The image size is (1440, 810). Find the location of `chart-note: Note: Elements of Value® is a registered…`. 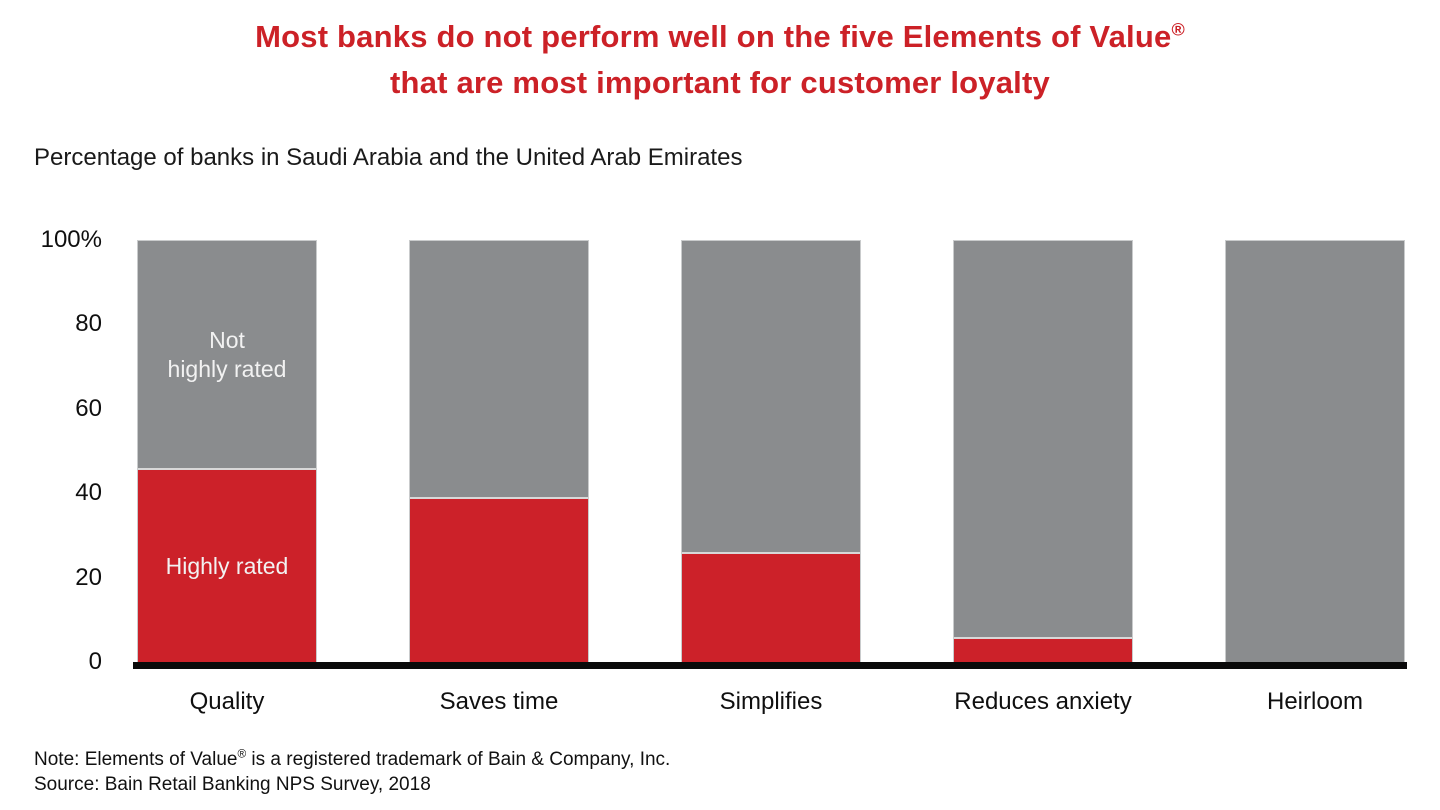

chart-note: Note: Elements of Value® is a registered… is located at coordinates (352, 759).